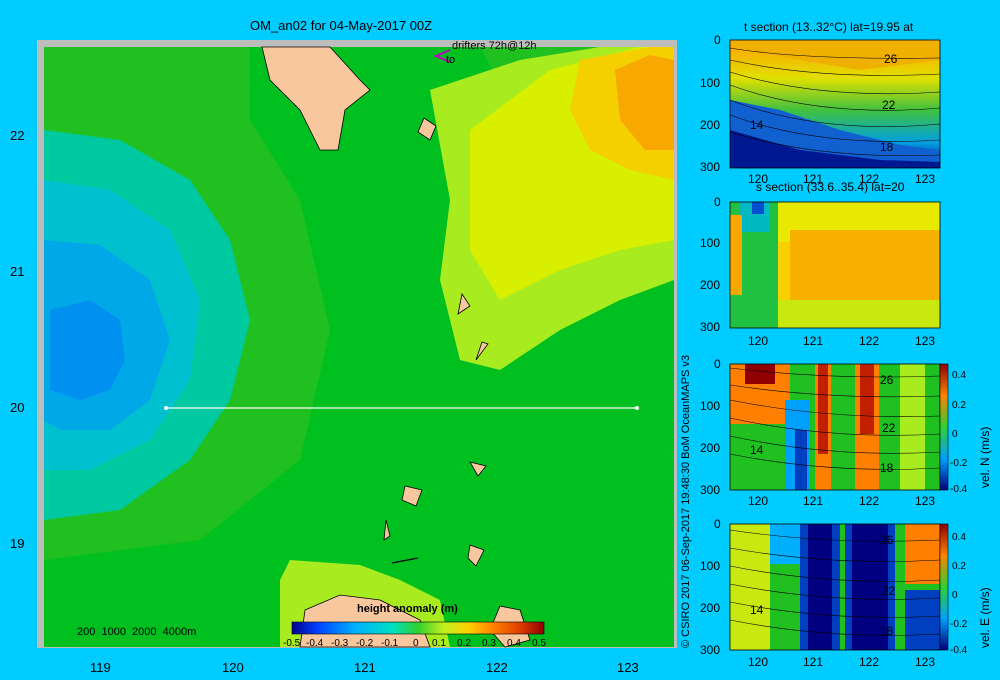  What do you see at coordinates (889, 591) in the screenshot?
I see `ve-contour-label: 22` at bounding box center [889, 591].